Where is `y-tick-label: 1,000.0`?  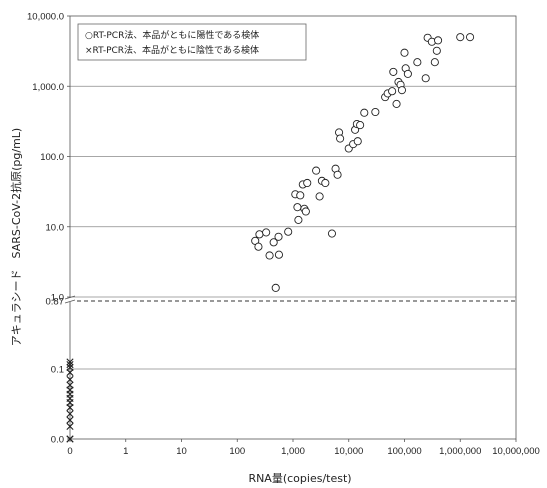
y-tick-label: 1,000.0 is located at coordinates (48, 87).